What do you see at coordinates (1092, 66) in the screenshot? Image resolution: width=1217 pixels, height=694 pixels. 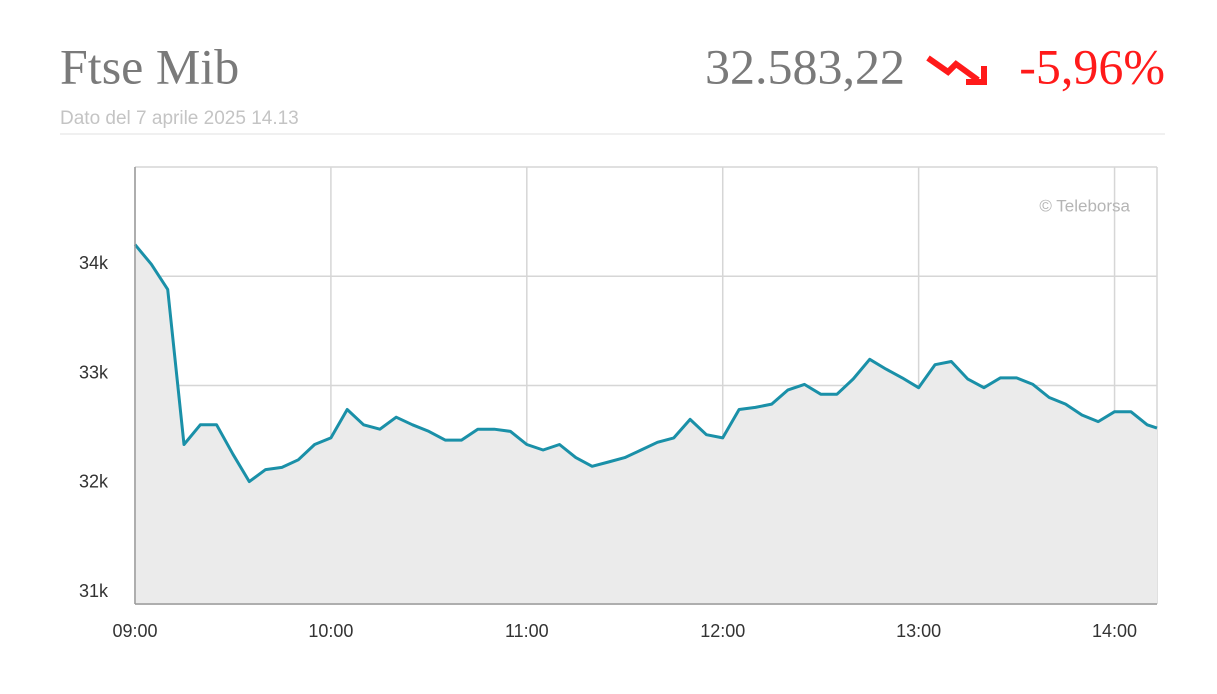 I see `change: -5,96%` at bounding box center [1092, 66].